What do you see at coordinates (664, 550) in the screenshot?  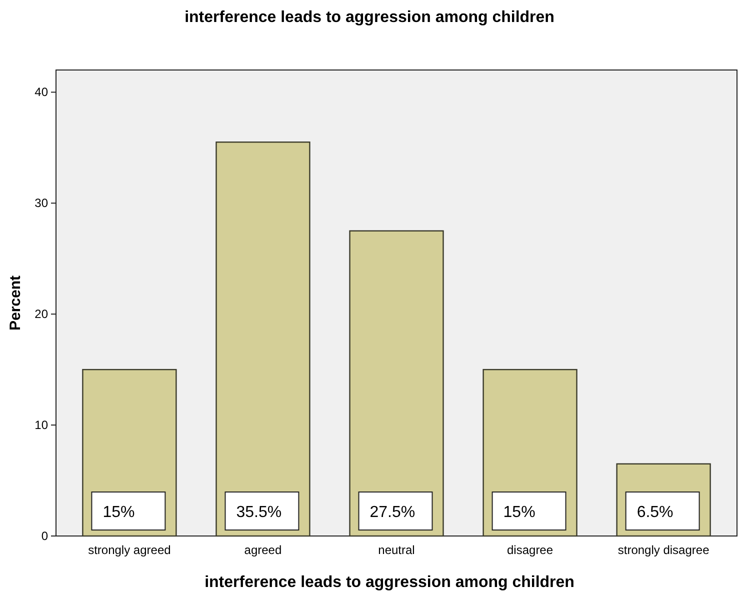 I see `x-tick-label: strongly disagree` at bounding box center [664, 550].